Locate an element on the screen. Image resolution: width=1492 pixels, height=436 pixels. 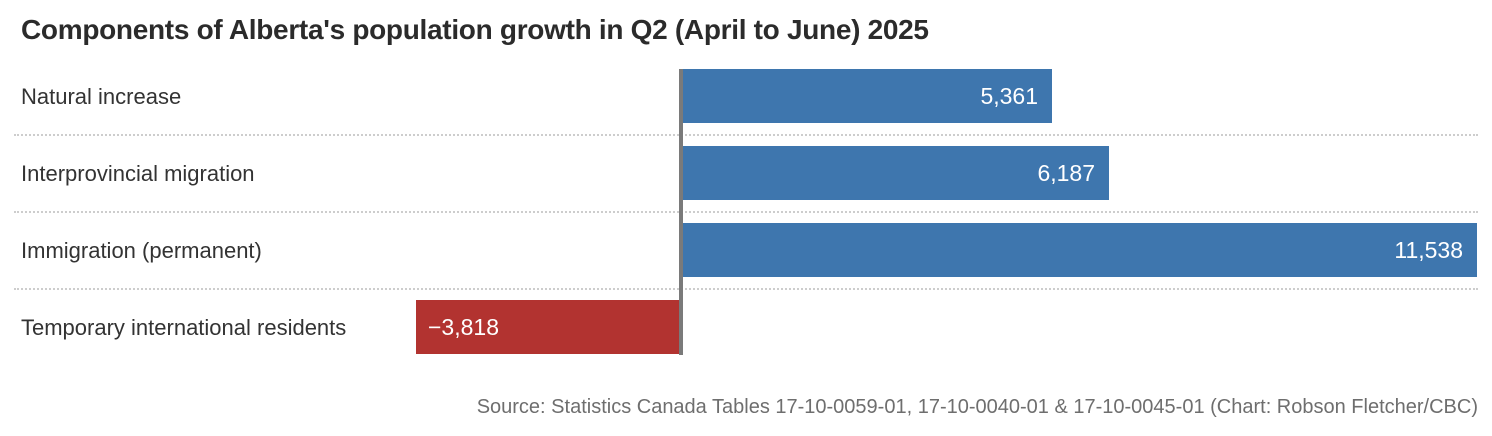
category-label: Natural increase is located at coordinates (101, 96).